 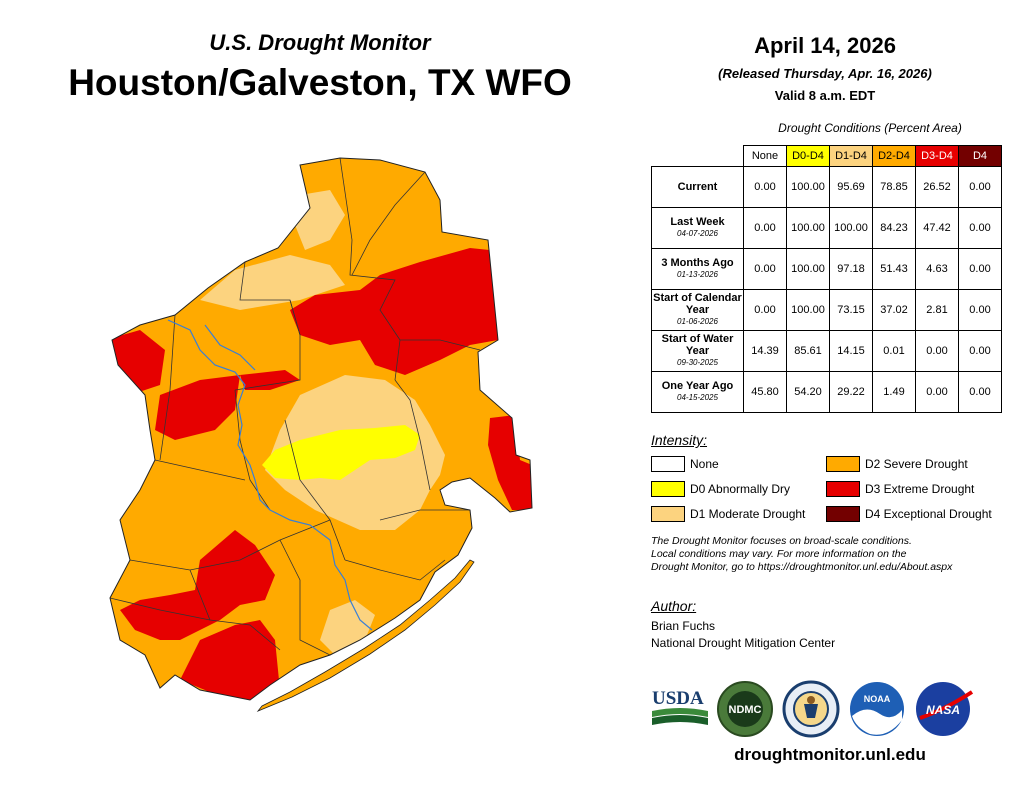 I want to click on valid-time: Valid 8 a.m. EDT, so click(x=825, y=95).